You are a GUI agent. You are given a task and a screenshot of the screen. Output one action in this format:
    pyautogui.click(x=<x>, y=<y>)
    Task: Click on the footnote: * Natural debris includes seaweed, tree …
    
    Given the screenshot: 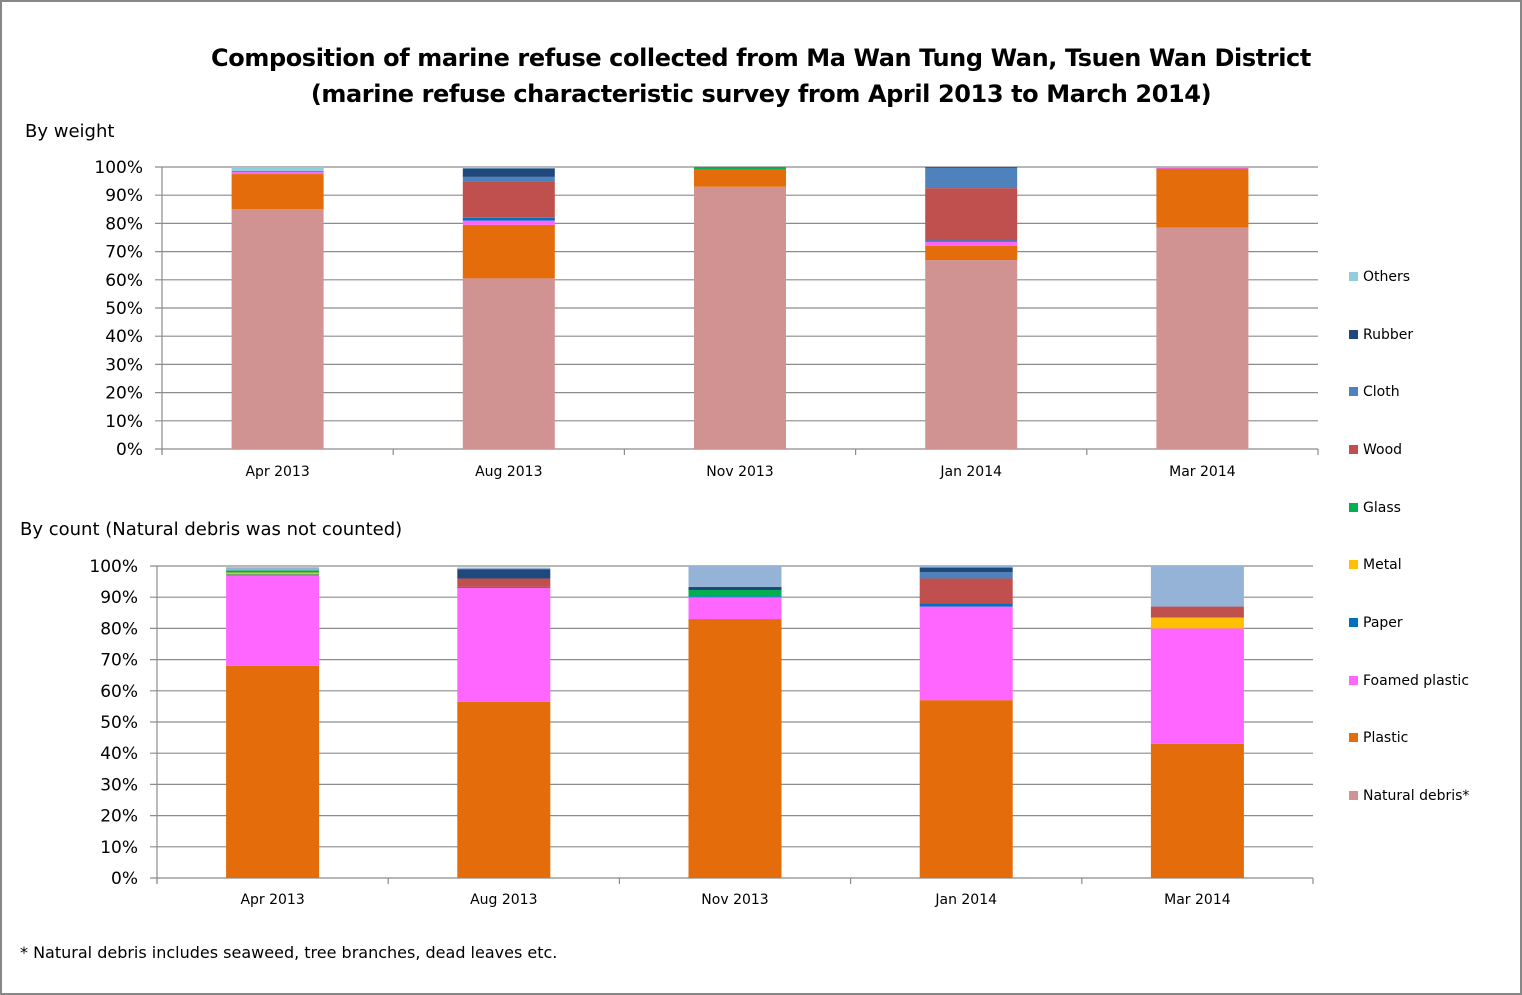 What is the action you would take?
    pyautogui.click(x=289, y=952)
    